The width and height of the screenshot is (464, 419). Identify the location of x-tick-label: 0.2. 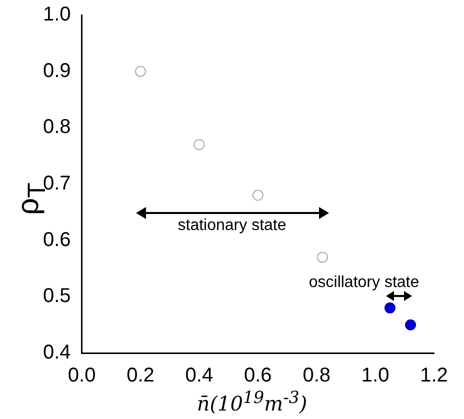
(140, 375).